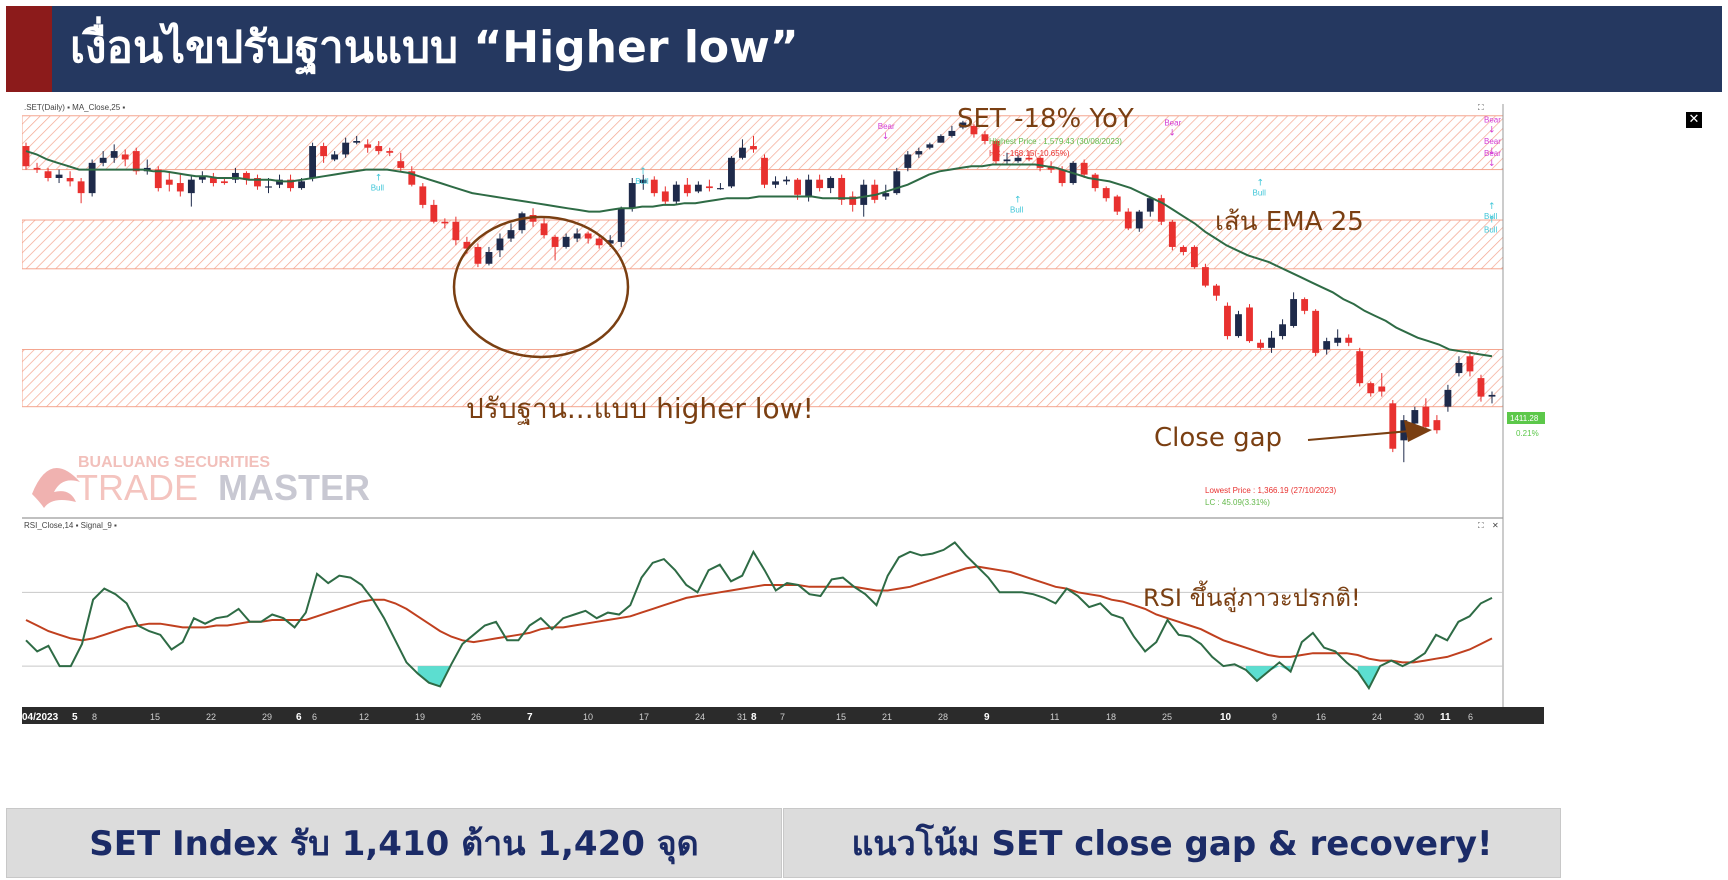 The image size is (1728, 880). What do you see at coordinates (1271, 490) in the screenshot?
I see `lowest-price-label: Lowest Price : 1,366.19 (27/10/2023)` at bounding box center [1271, 490].